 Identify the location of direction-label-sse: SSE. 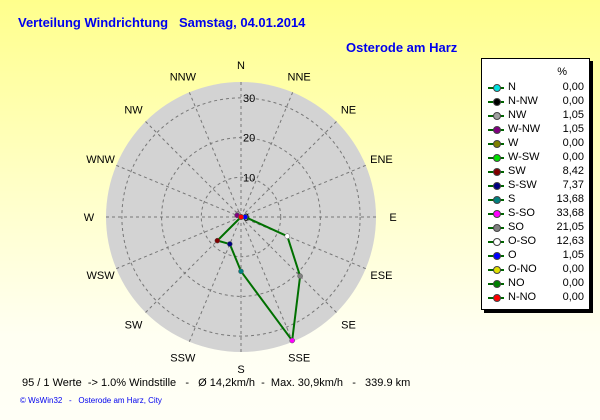
(299, 358).